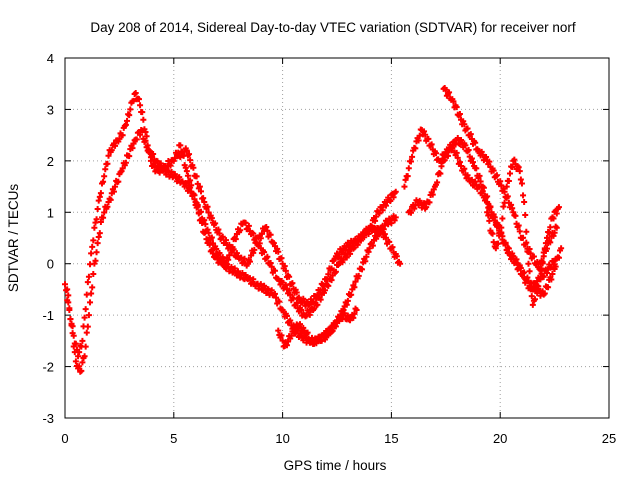 The width and height of the screenshot is (640, 480). What do you see at coordinates (48, 418) in the screenshot?
I see `y-tick-label: -3` at bounding box center [48, 418].